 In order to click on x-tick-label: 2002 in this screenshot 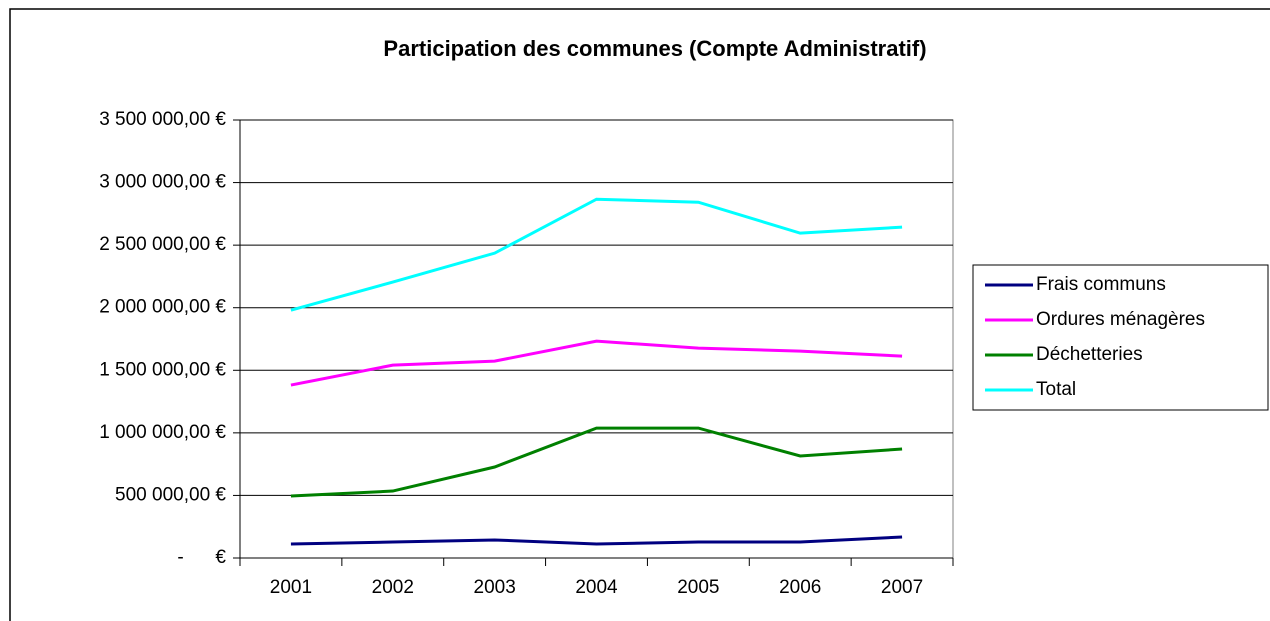, I will do `click(393, 587)`.